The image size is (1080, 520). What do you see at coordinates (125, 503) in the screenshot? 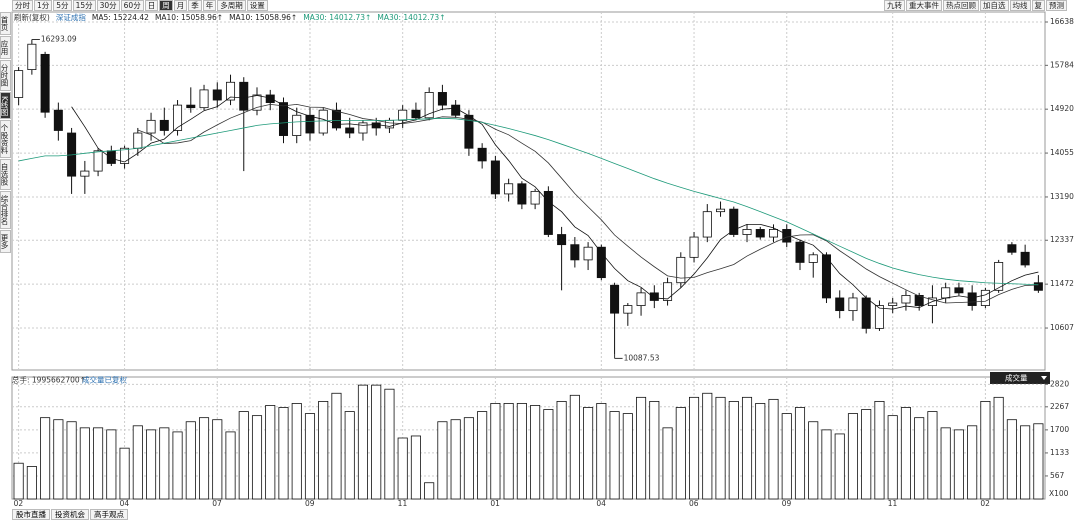
I see `x-tick-label: 04` at bounding box center [125, 503].